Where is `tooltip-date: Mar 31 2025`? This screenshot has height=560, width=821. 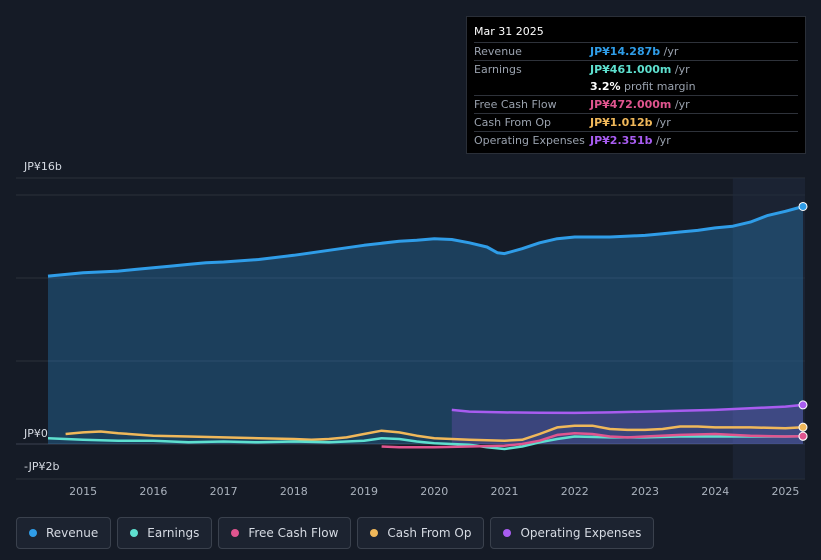
tooltip-date: Mar 31 2025 is located at coordinates (509, 31).